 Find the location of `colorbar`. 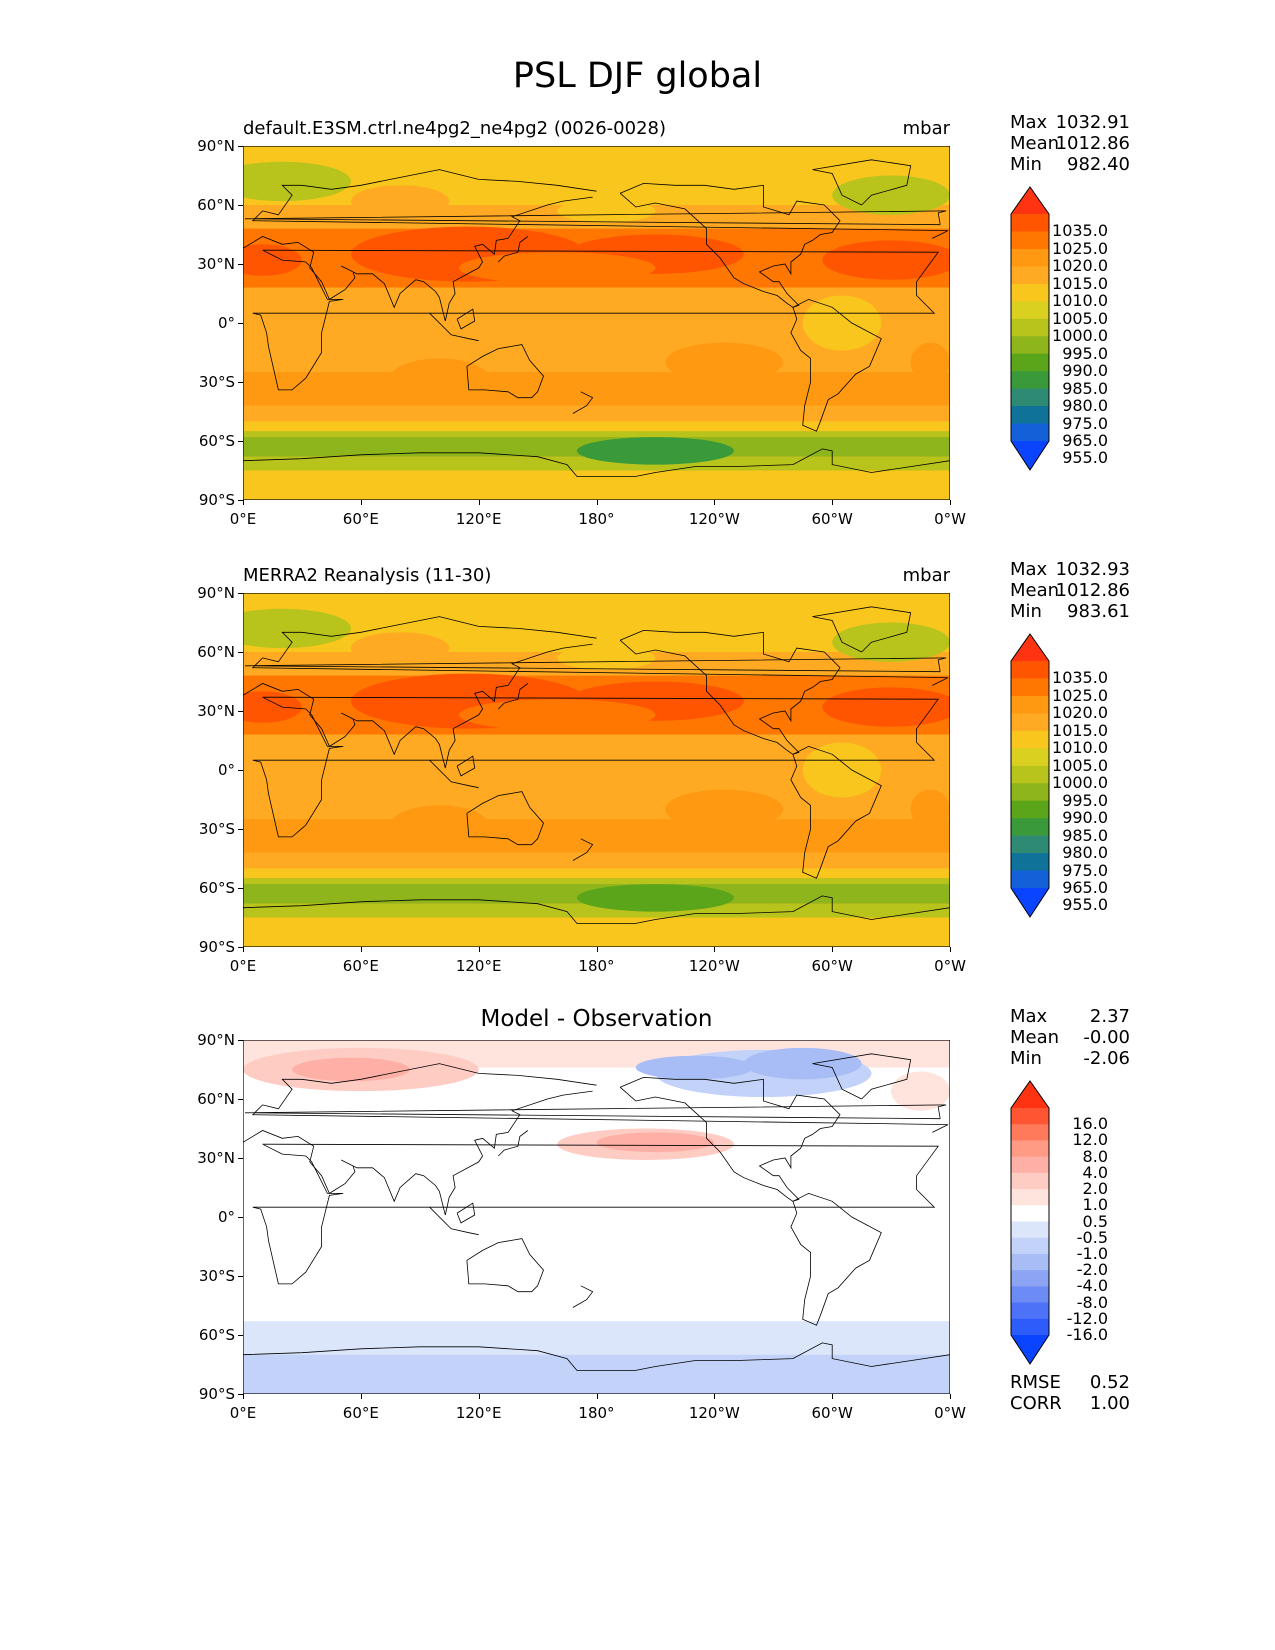

colorbar is located at coordinates (1030, 328).